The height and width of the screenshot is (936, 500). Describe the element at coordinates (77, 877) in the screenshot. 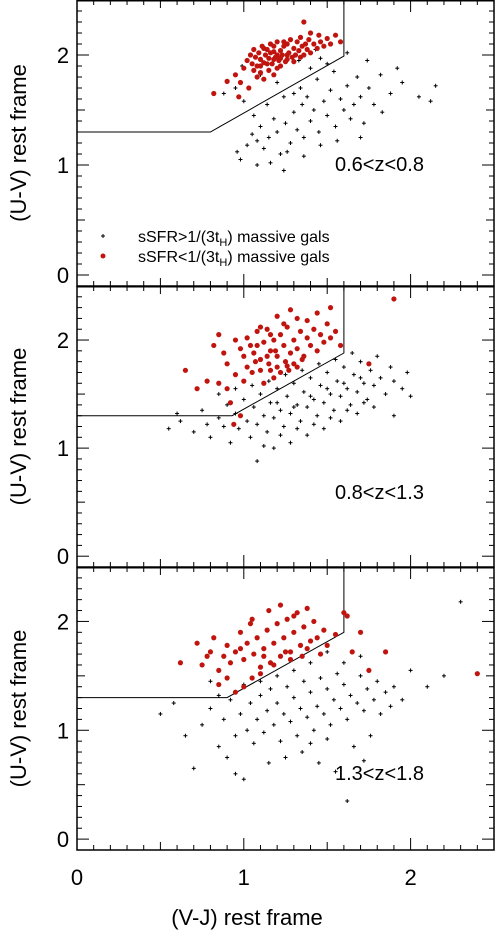

I see `x-tick-label: 0` at that location.